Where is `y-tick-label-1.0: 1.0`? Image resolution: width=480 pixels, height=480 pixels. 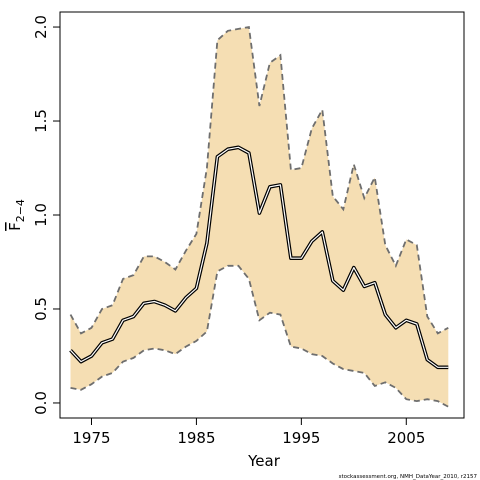 y-tick-label-1.0: 1.0 is located at coordinates (41, 215).